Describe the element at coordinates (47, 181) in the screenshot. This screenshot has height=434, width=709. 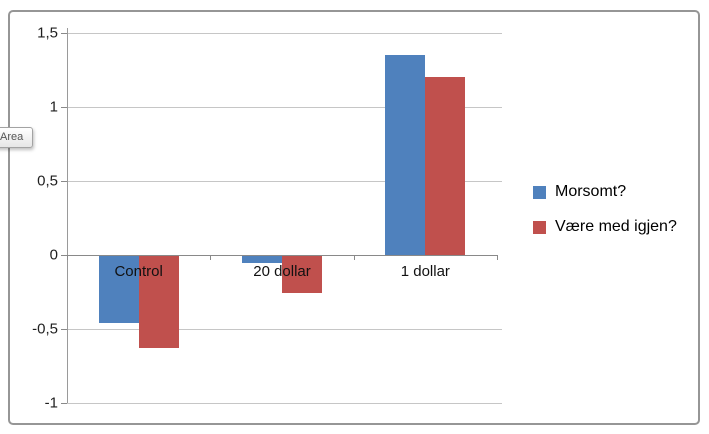
I see `y-axis-label: 0,5` at that location.